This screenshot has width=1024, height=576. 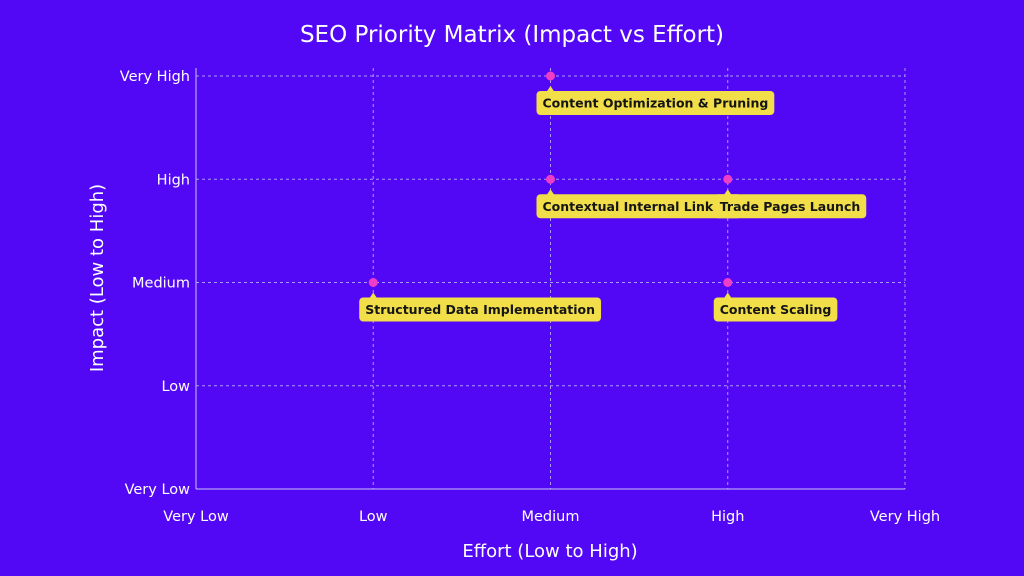 I want to click on data-point-label: Trade Pages Launch, so click(x=790, y=206).